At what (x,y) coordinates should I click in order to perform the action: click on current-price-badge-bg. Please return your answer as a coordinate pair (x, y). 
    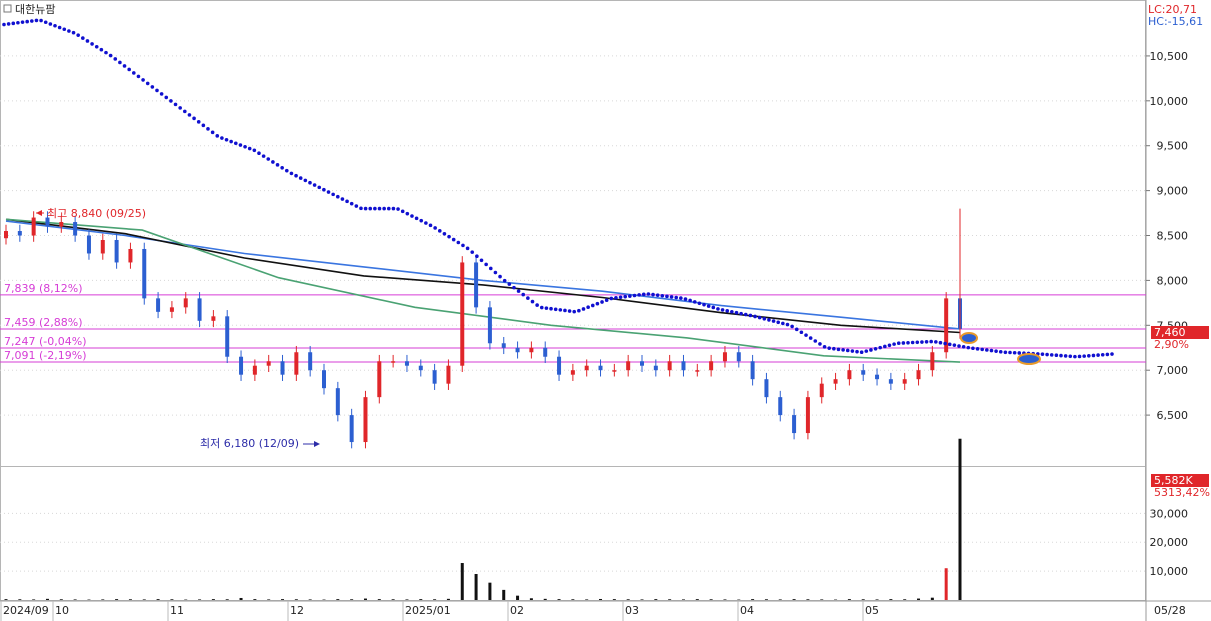
    Looking at the image, I should click on (1180, 332).